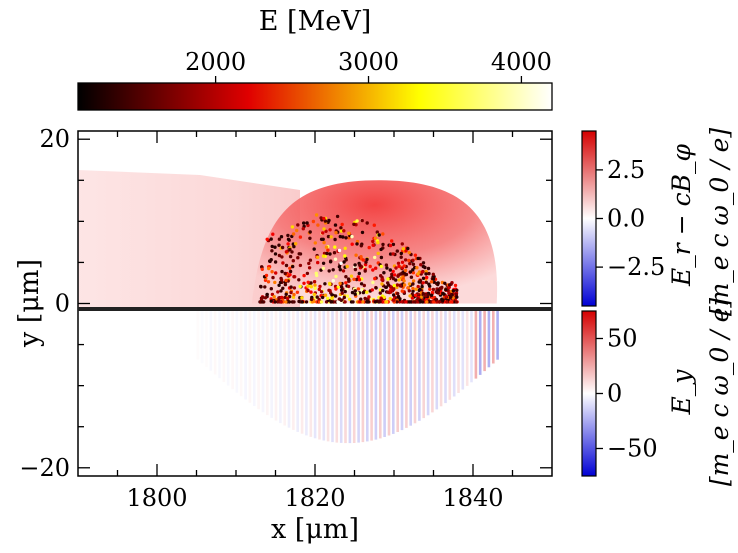 Image resolution: width=738 pixels, height=553 pixels. Describe the element at coordinates (368, 62) in the screenshot. I see `energy-tick-label: 3000` at that location.